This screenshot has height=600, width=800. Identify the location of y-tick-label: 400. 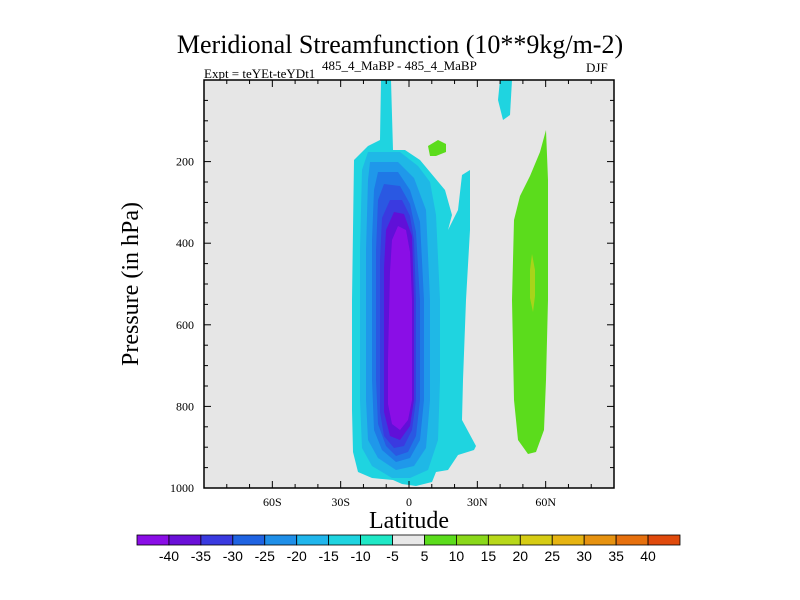
(185, 243).